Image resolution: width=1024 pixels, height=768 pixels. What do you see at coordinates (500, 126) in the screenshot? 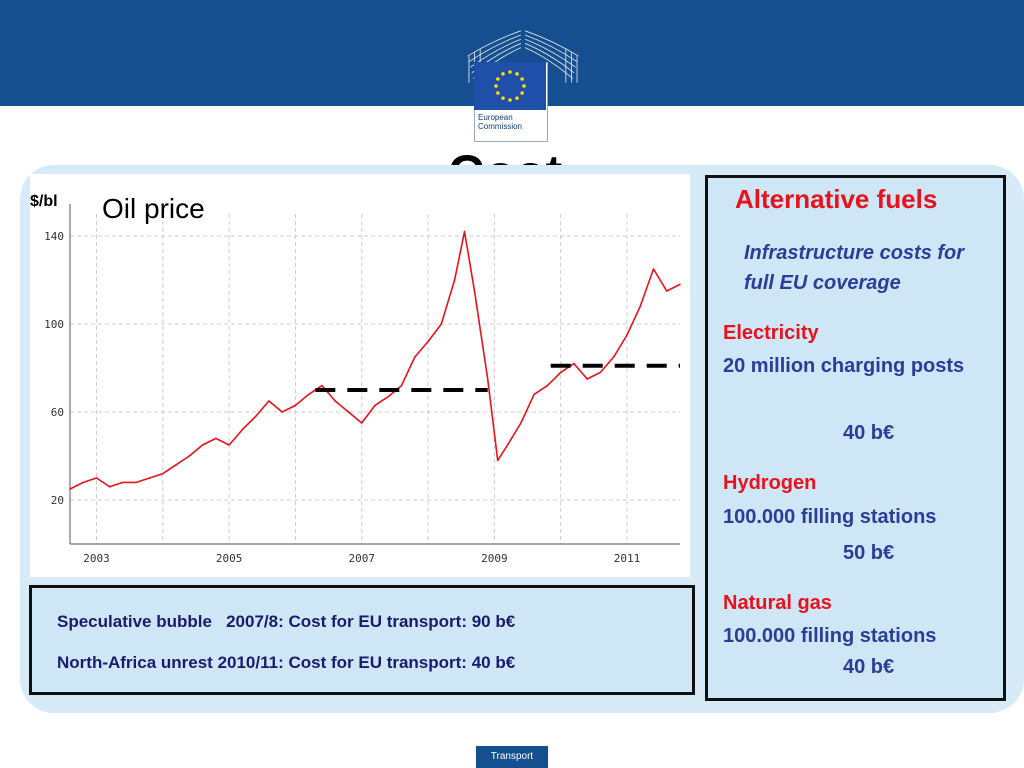
I see `logo-line-2: Commission` at bounding box center [500, 126].